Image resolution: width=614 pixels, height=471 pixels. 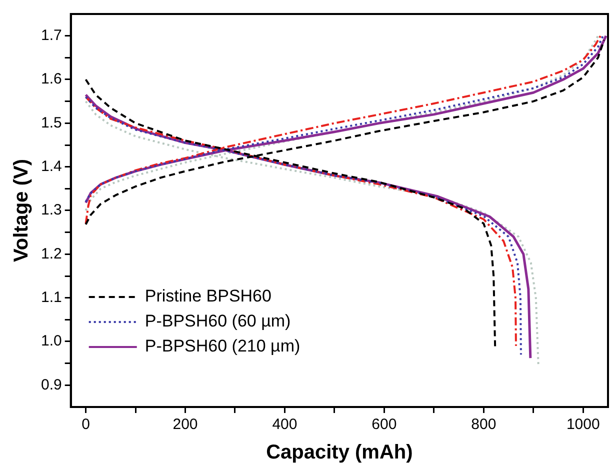 What do you see at coordinates (51, 341) in the screenshot?
I see `y-tick-label: 1.0` at bounding box center [51, 341].